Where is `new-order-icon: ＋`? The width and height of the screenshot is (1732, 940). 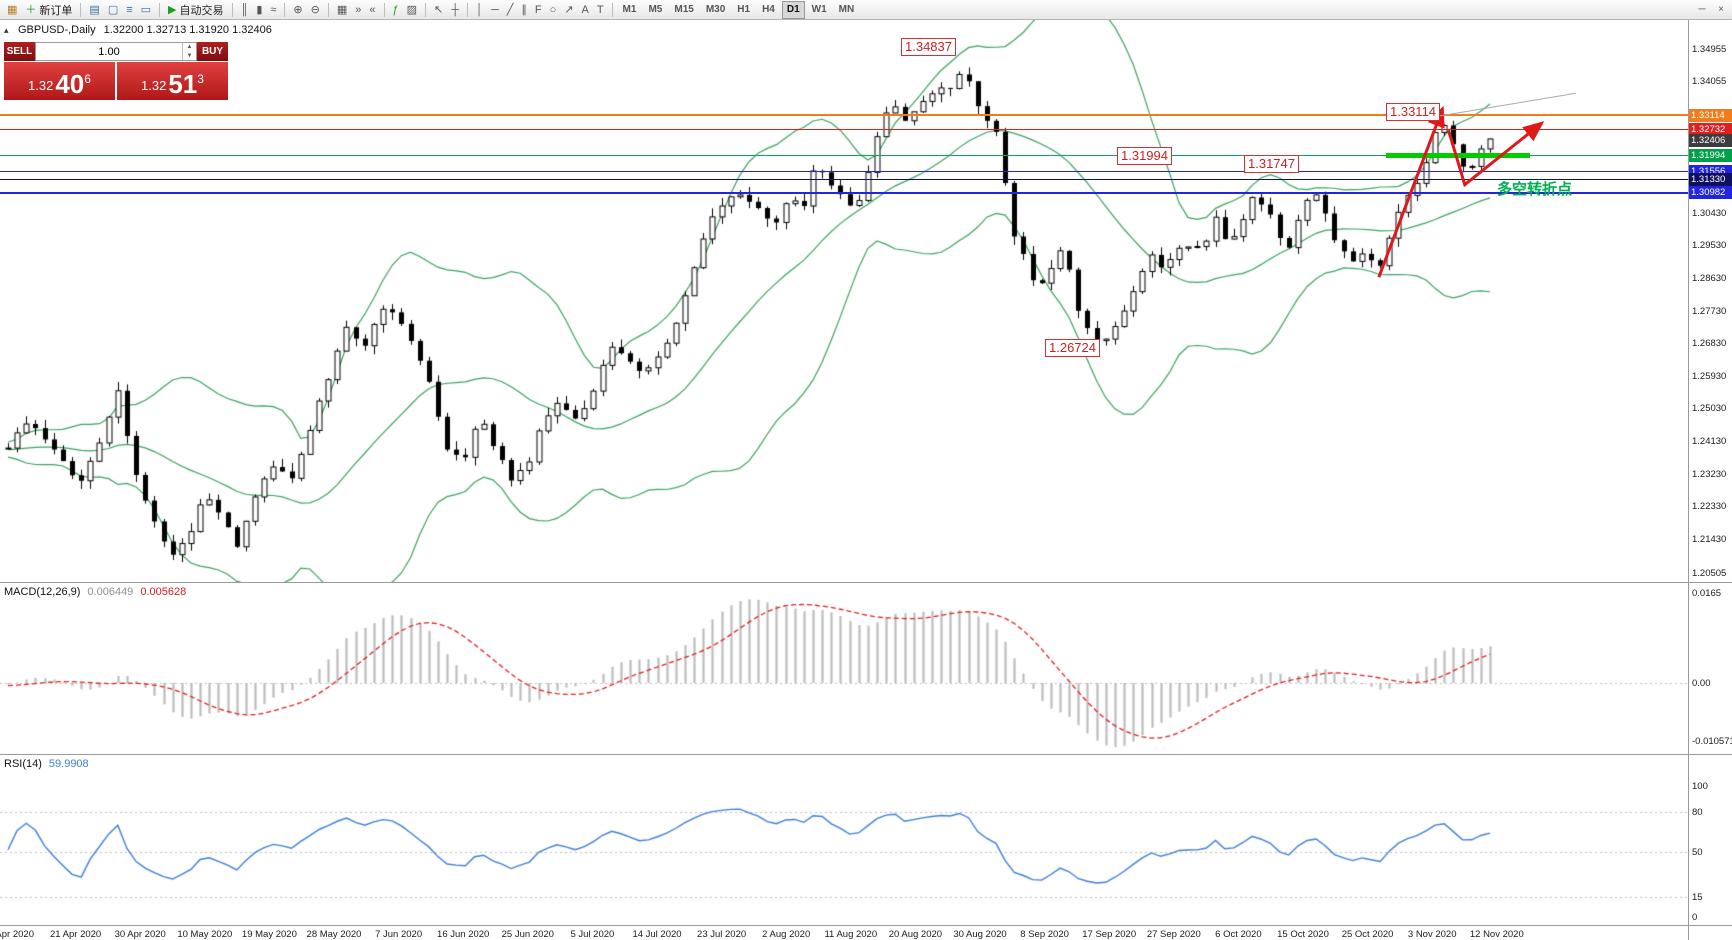 new-order-icon: ＋ is located at coordinates (31, 9).